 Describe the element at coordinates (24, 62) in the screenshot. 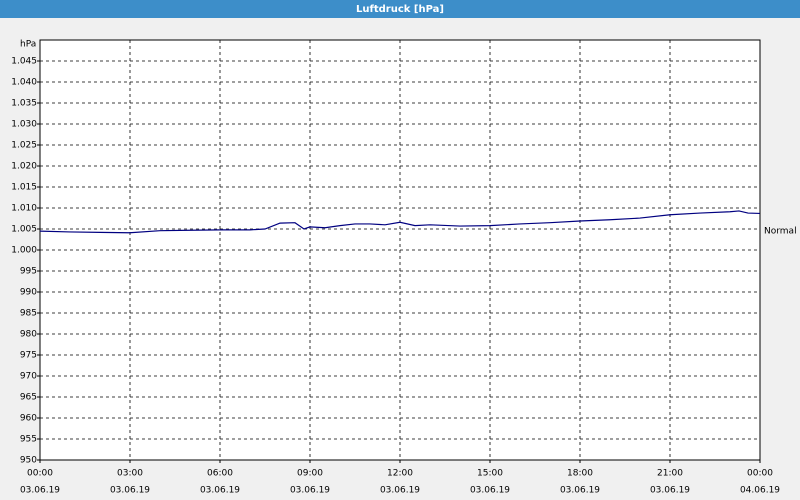

I see `y-tick-label: 1.045` at that location.